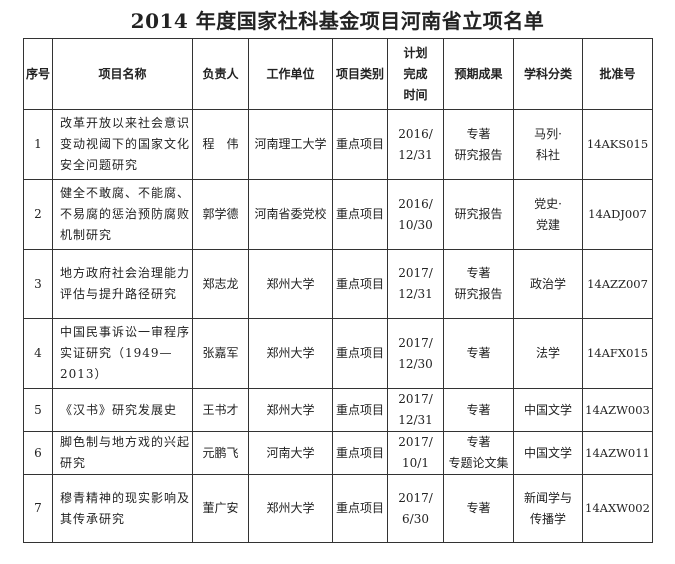 The height and width of the screenshot is (564, 675). I want to click on header-result: 预期成果, so click(478, 74).